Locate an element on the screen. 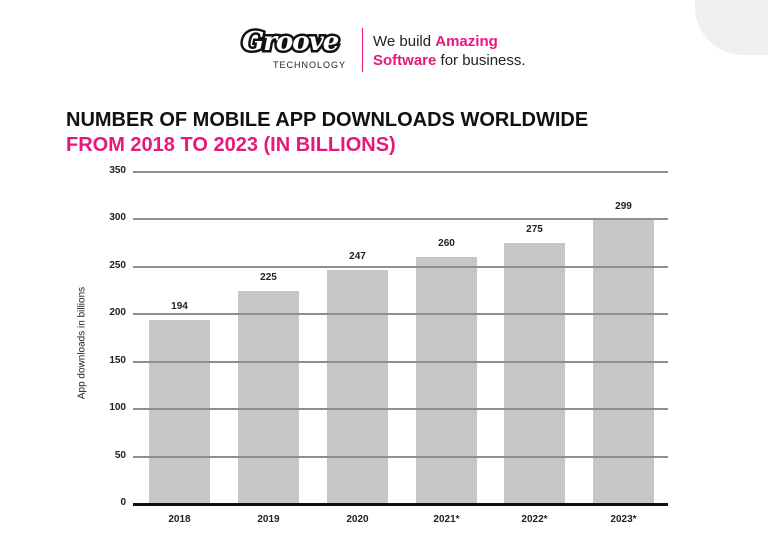  tagline: We build Amazing Software for business. is located at coordinates (449, 51).